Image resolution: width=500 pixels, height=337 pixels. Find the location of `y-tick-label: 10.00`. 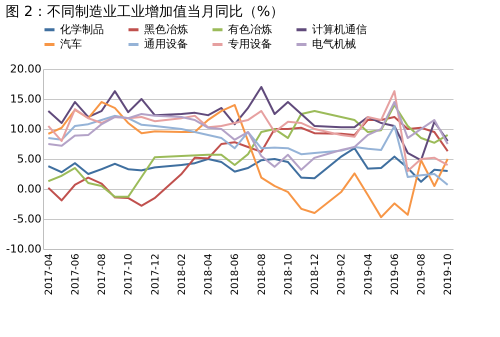

y-tick-label: 10.00 is located at coordinates (26, 129).